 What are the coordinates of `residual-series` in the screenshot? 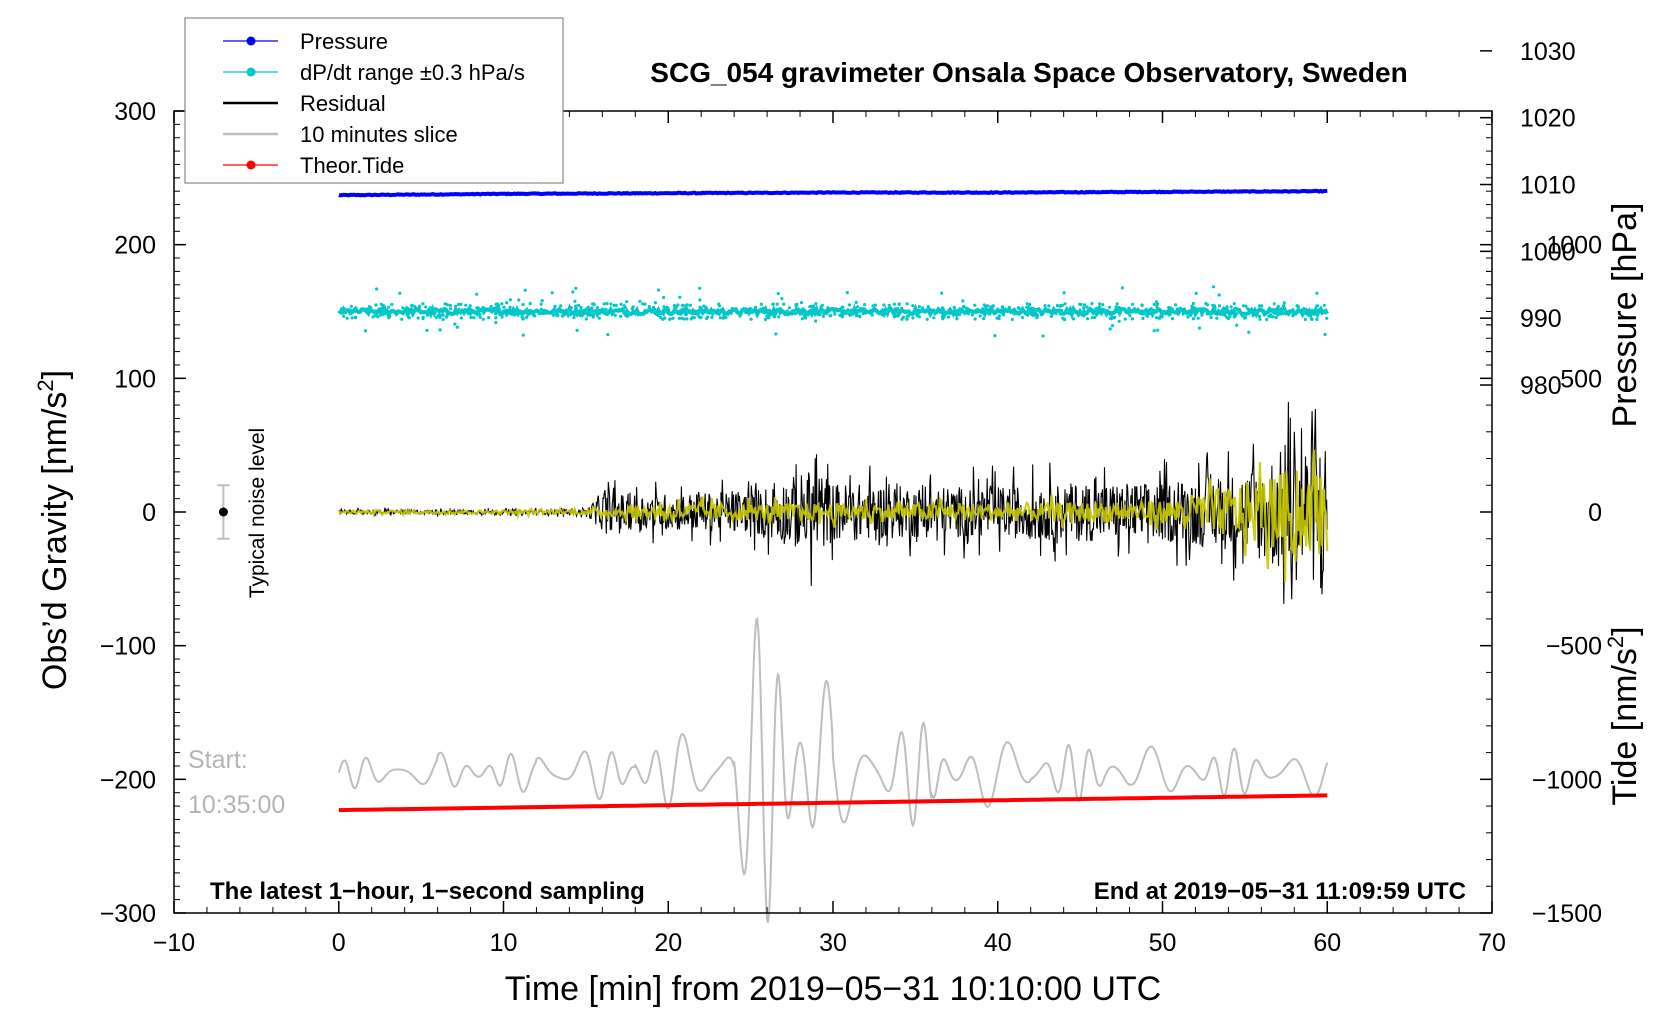 It's located at (833, 502).